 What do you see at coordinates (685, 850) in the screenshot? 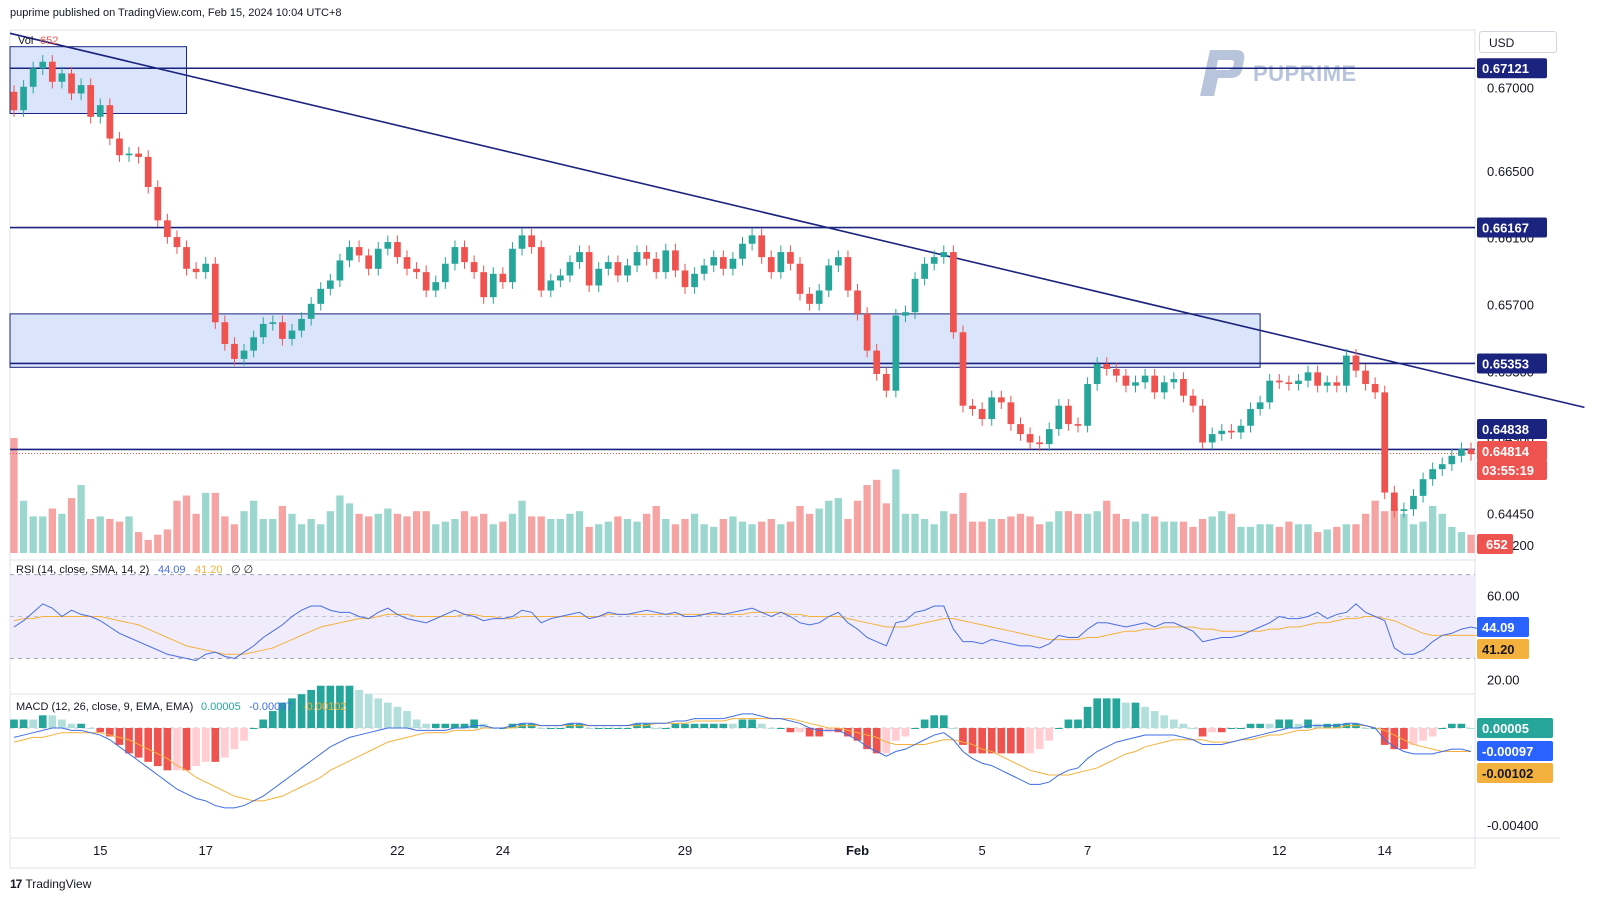
I see `time-axis-tick: 29` at bounding box center [685, 850].